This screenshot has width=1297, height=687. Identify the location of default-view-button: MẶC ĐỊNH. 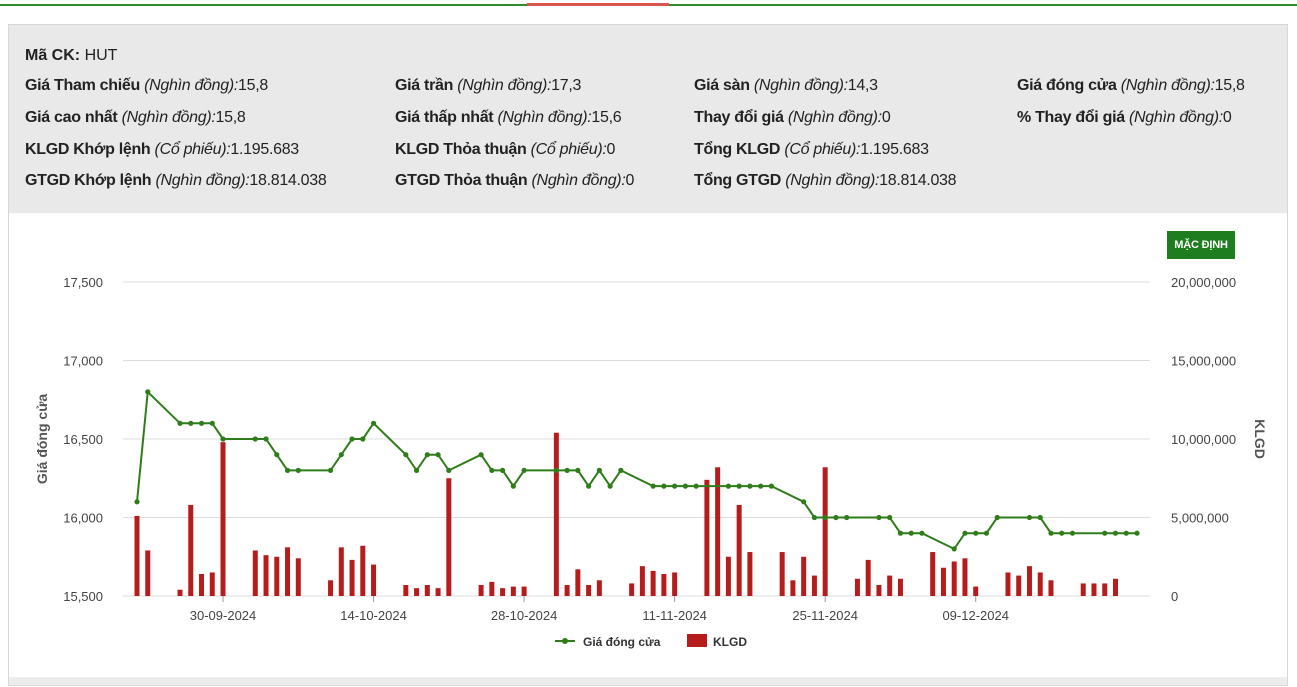
(1201, 245).